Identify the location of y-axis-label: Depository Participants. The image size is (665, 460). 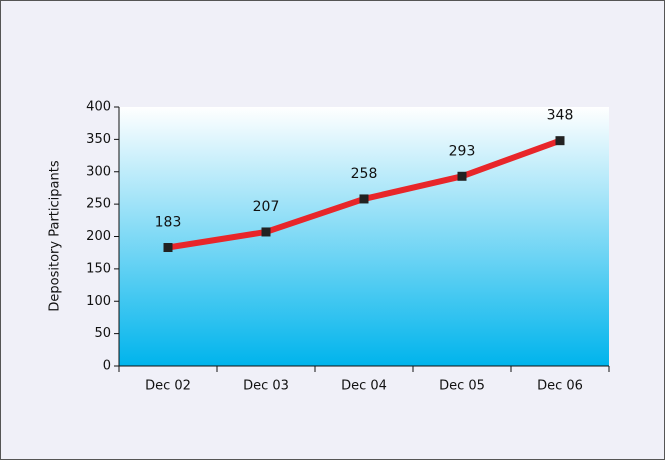
(55, 235).